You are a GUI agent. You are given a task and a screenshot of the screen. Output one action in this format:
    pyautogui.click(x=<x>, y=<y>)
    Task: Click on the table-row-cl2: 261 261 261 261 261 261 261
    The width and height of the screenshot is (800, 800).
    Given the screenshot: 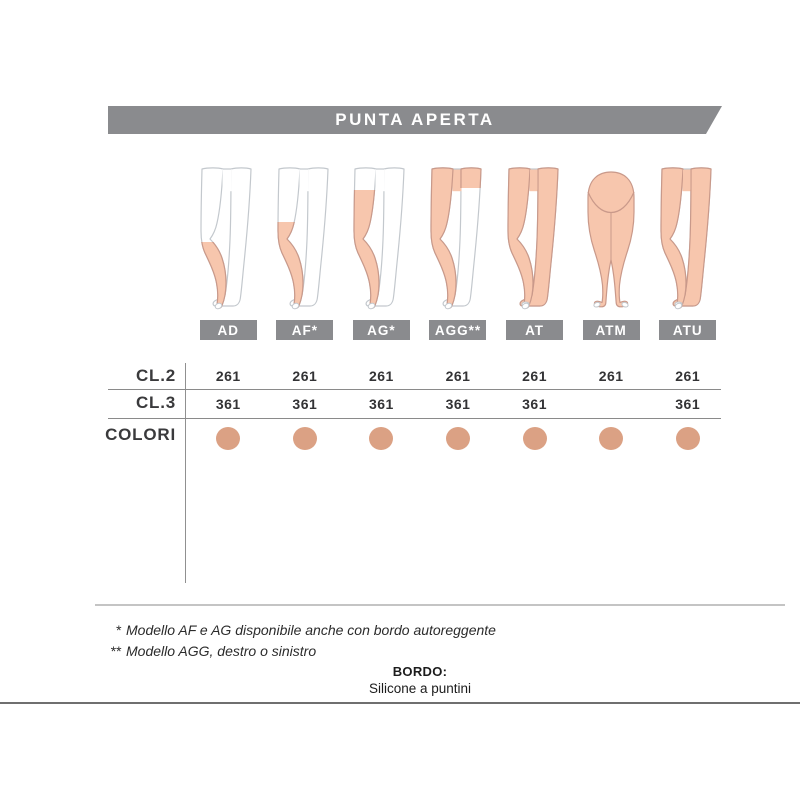 What is the action you would take?
    pyautogui.click(x=458, y=375)
    